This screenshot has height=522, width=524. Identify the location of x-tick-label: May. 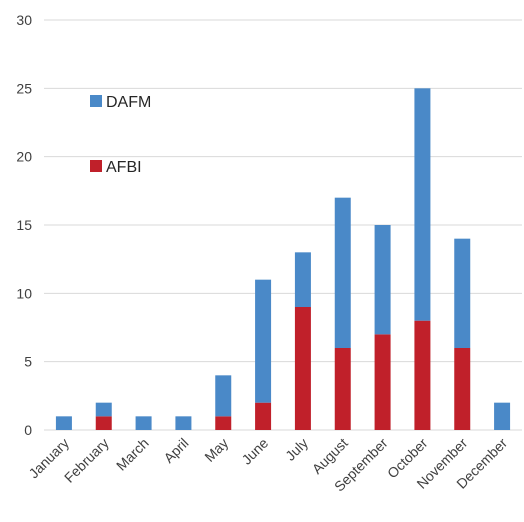
(216, 450).